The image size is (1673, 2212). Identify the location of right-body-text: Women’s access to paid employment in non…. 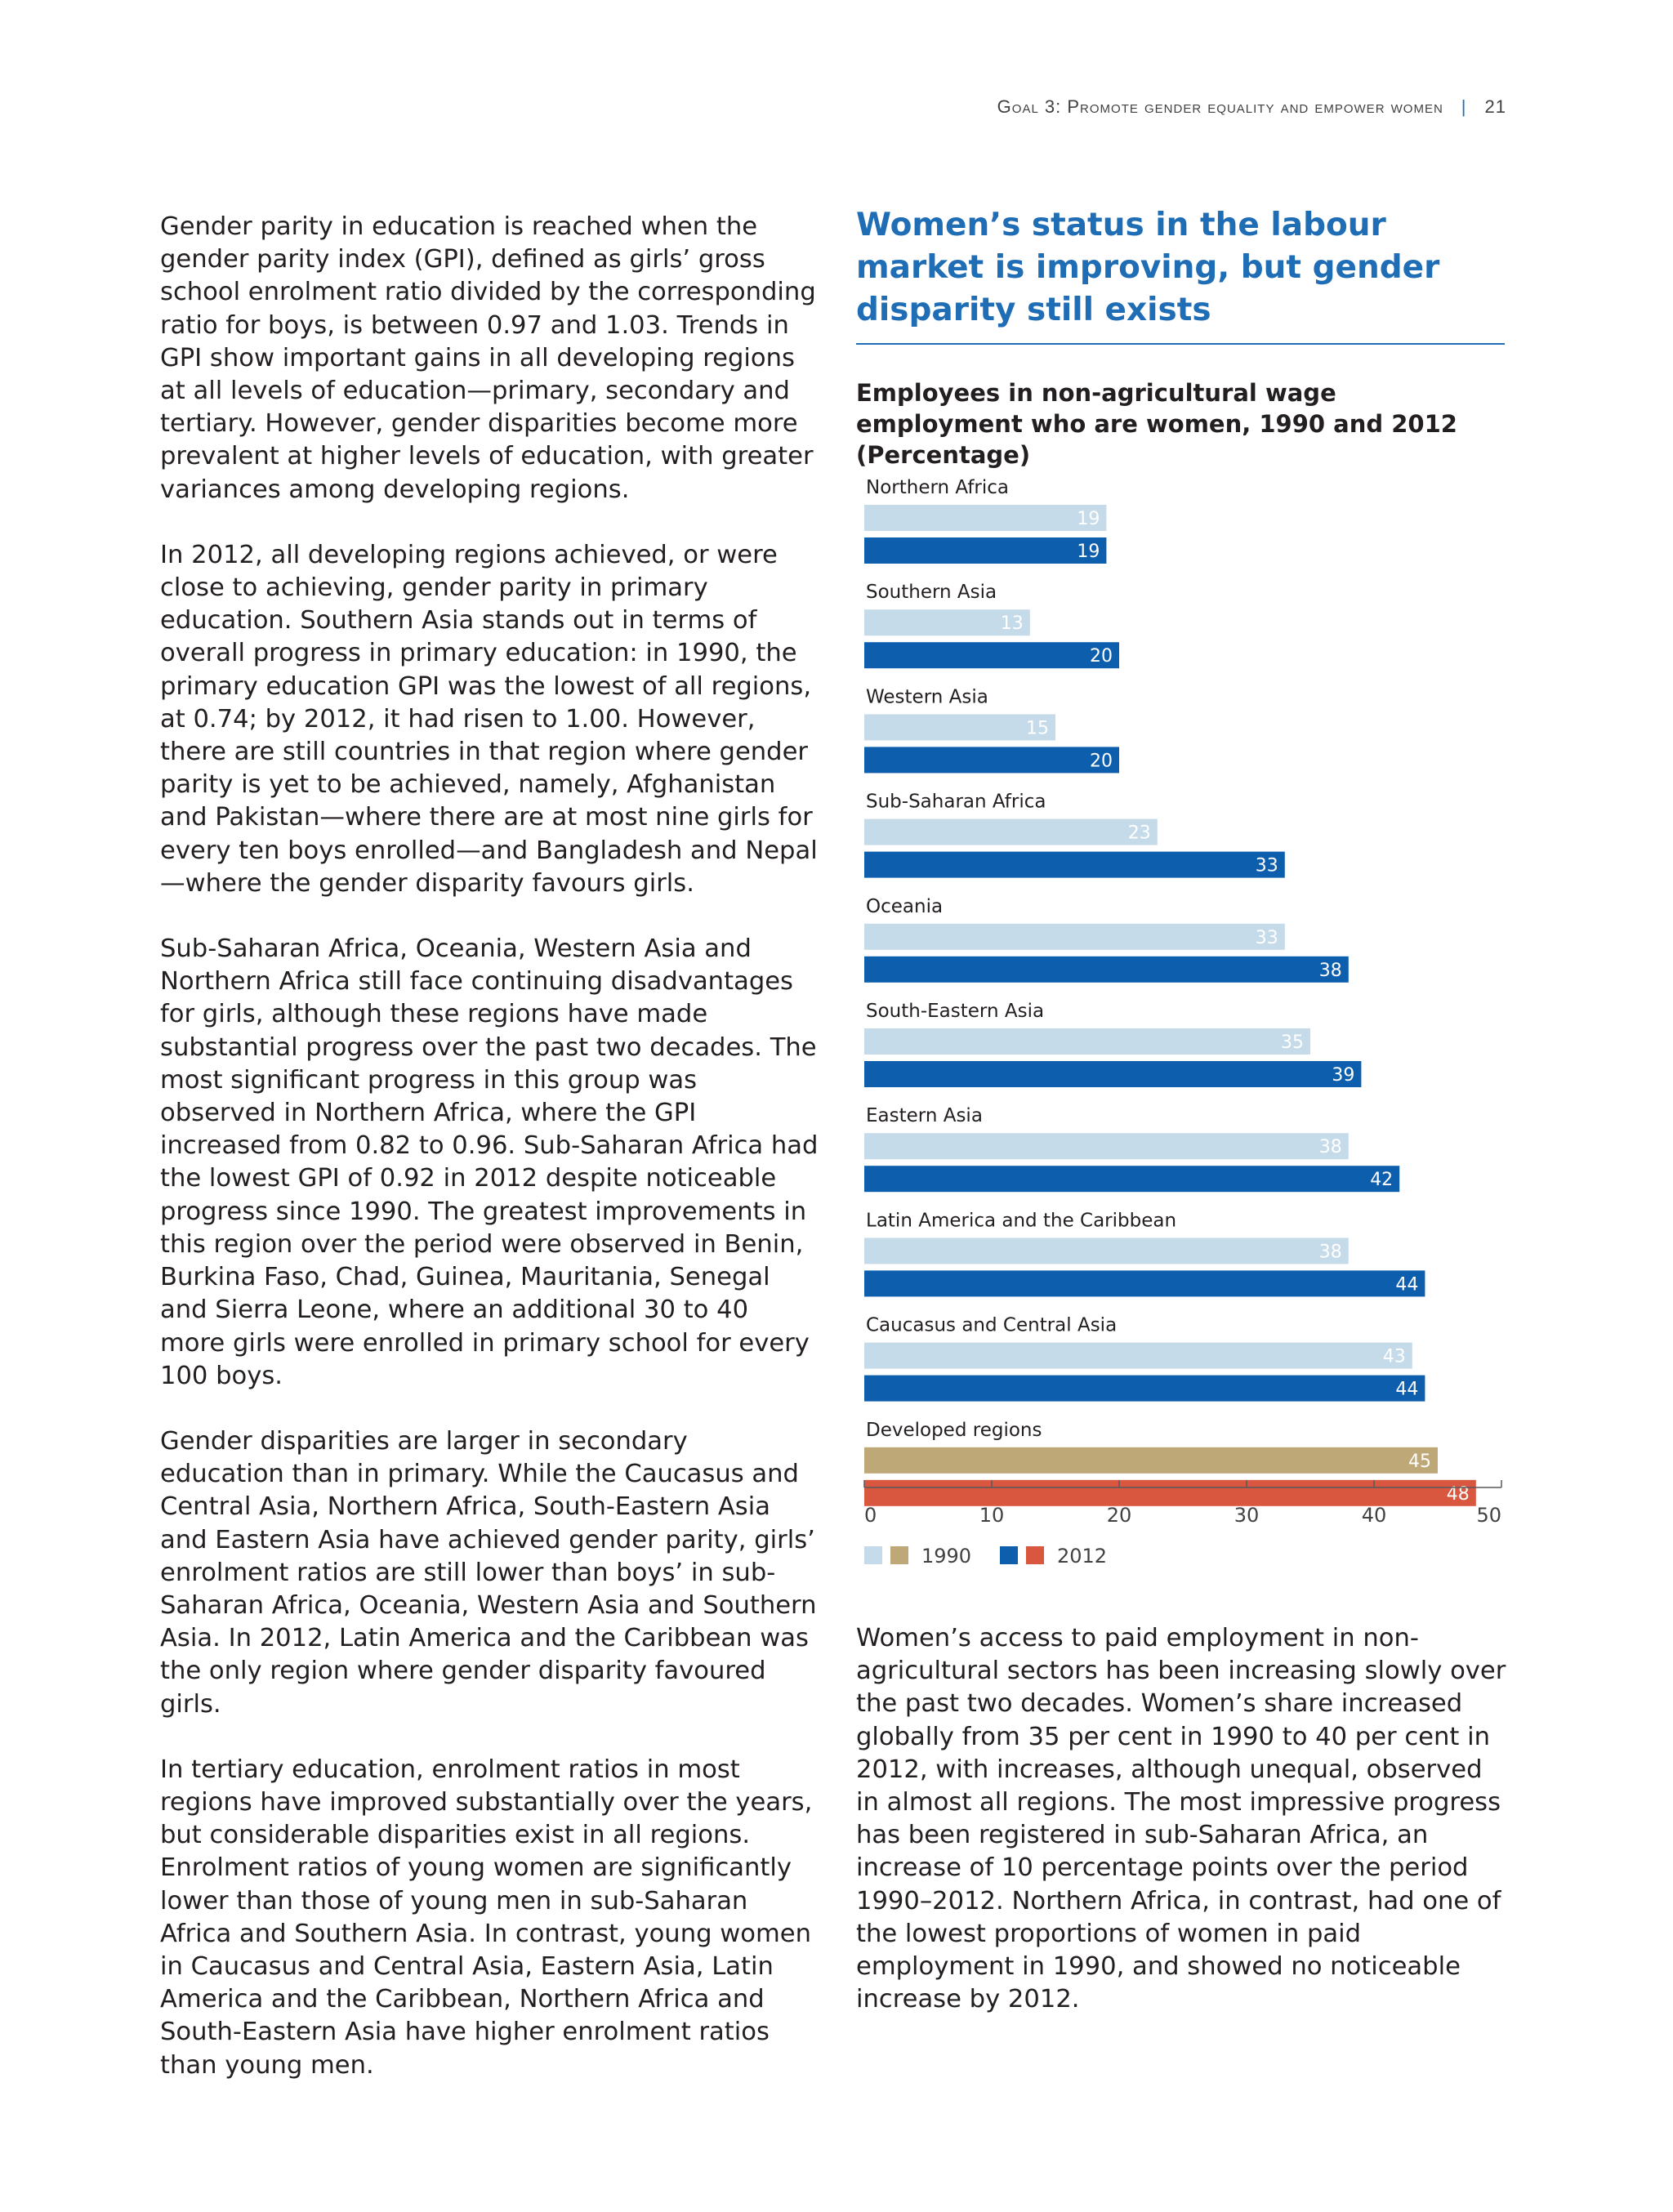
(1183, 1835).